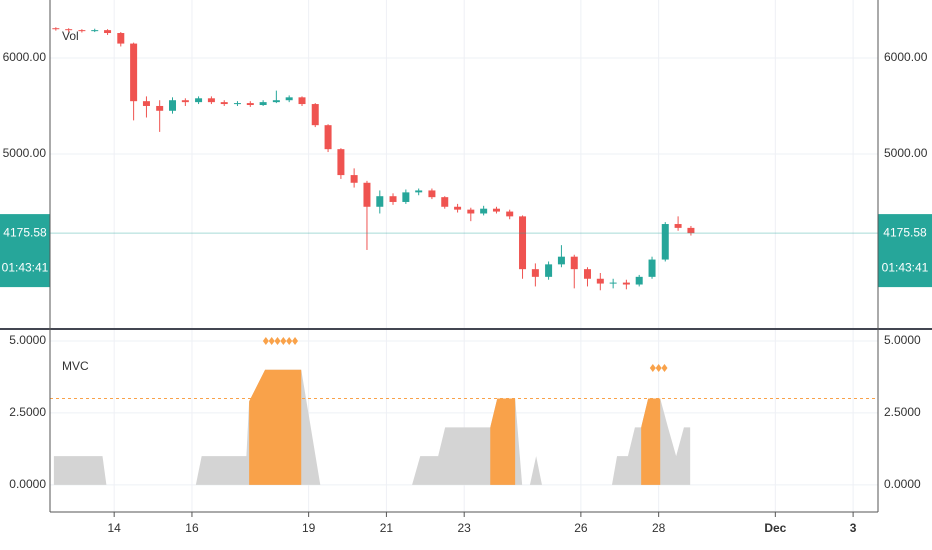  What do you see at coordinates (775, 528) in the screenshot?
I see `x-tick-label: Dec` at bounding box center [775, 528].